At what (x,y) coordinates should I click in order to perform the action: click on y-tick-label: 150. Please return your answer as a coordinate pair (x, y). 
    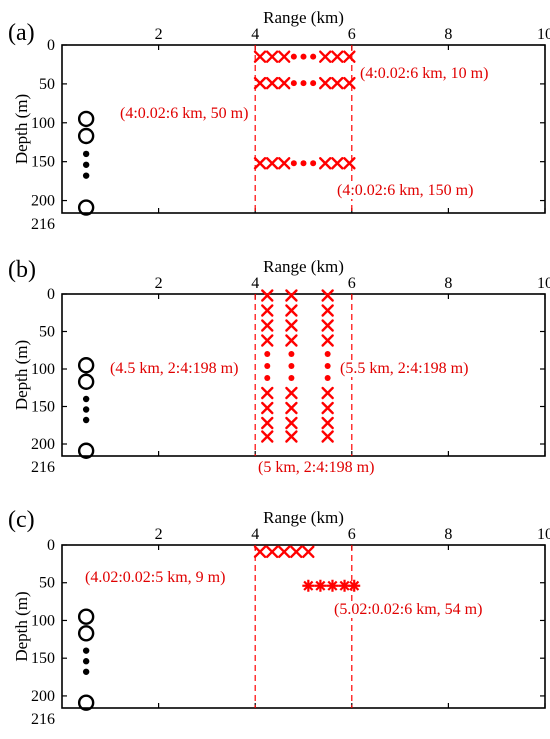
    Looking at the image, I should click on (43, 162).